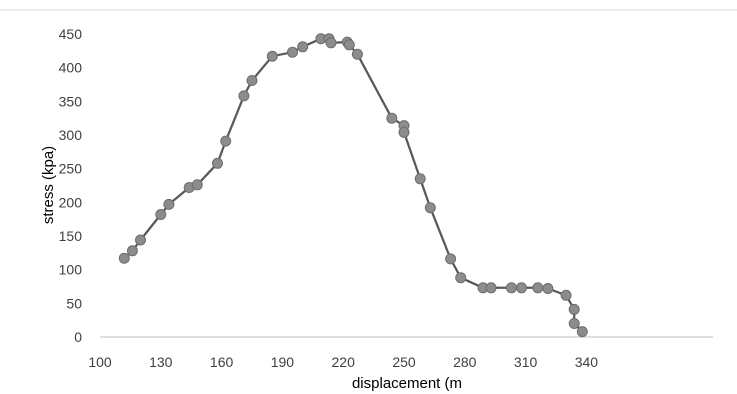 This screenshot has height=394, width=737. What do you see at coordinates (526, 362) in the screenshot?
I see `x-tick-label: 310` at bounding box center [526, 362].